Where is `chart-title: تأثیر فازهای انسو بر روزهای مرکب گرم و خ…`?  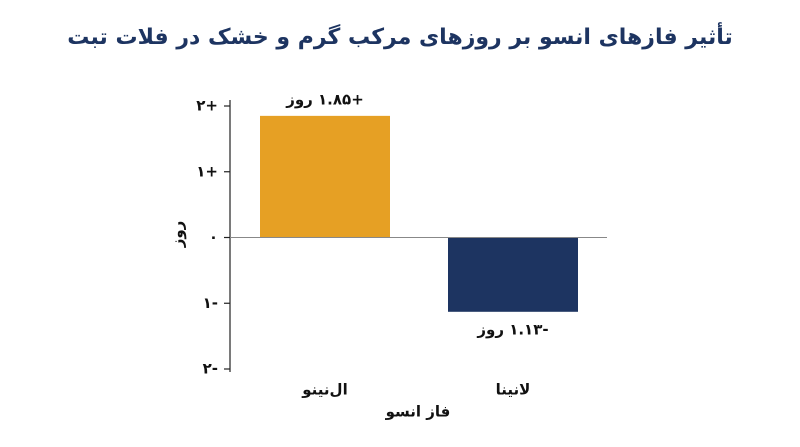
chart-title: تأثیر فازهای انسو بر روزهای مرکب گرم و خ… is located at coordinates (399, 35).